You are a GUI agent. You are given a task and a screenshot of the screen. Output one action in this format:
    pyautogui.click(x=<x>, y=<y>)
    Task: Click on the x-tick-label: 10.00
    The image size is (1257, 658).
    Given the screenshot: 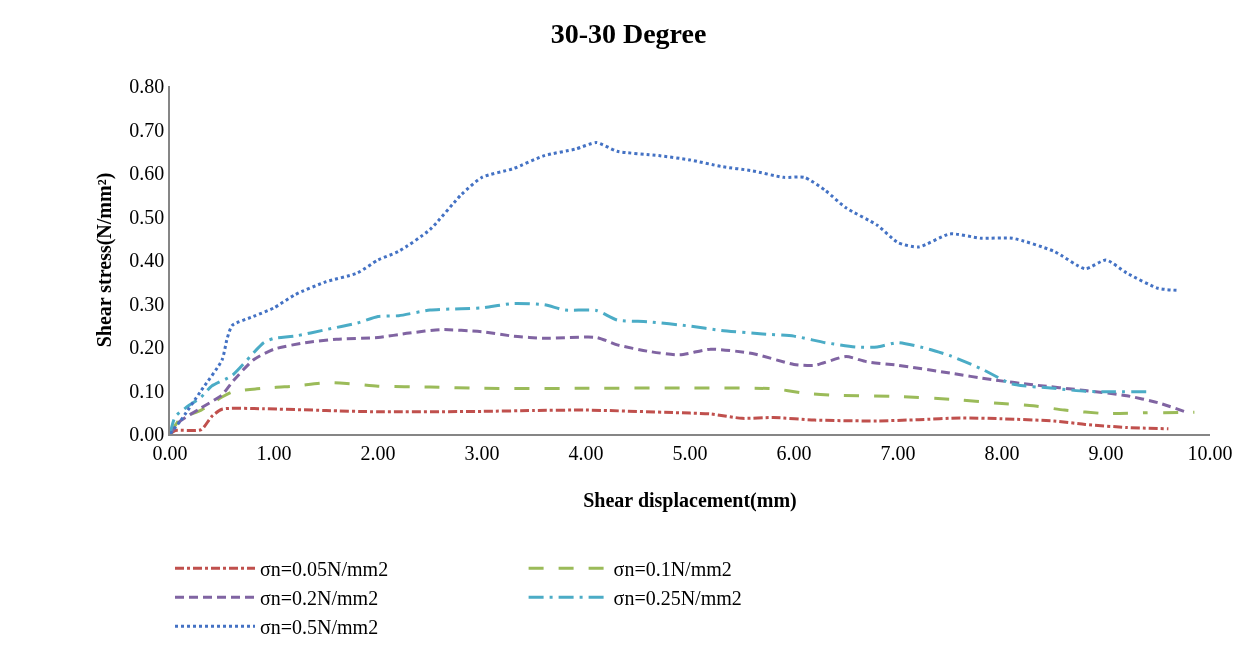 What is the action you would take?
    pyautogui.click(x=1210, y=452)
    